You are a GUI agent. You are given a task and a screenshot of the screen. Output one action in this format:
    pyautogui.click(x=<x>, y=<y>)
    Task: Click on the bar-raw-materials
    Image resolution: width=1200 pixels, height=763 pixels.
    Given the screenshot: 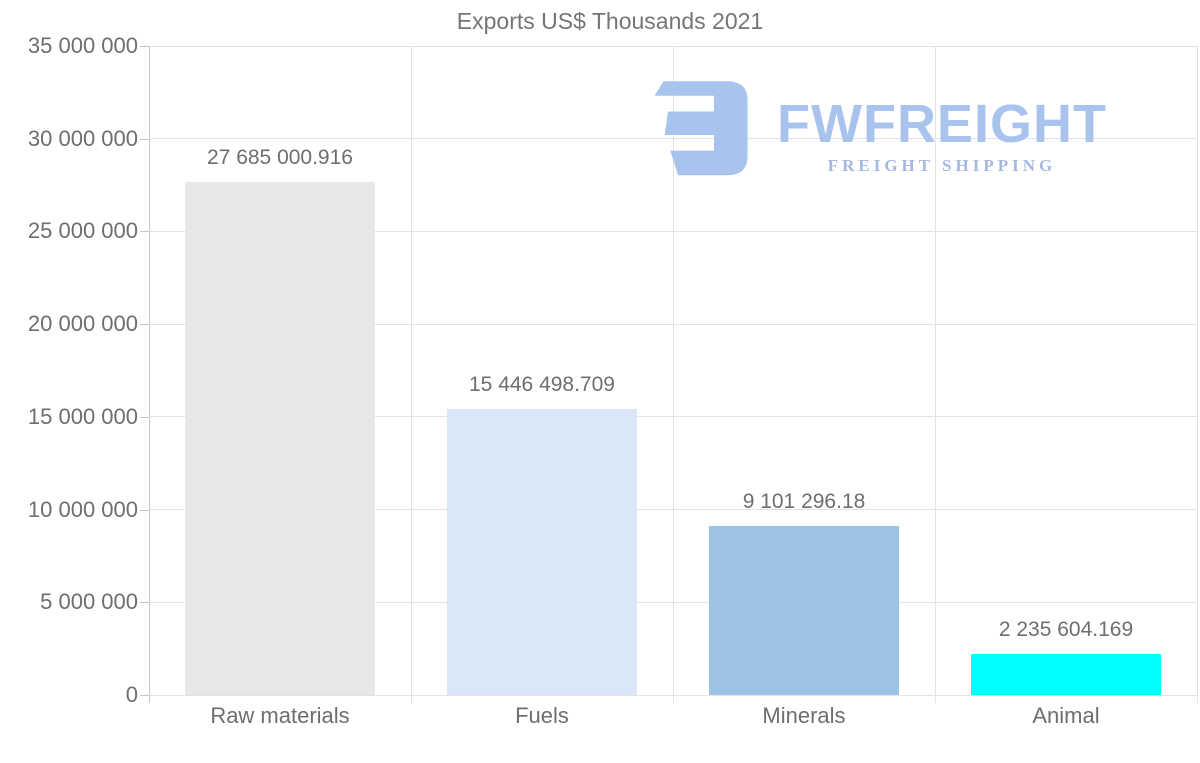 What is the action you would take?
    pyautogui.click(x=280, y=438)
    